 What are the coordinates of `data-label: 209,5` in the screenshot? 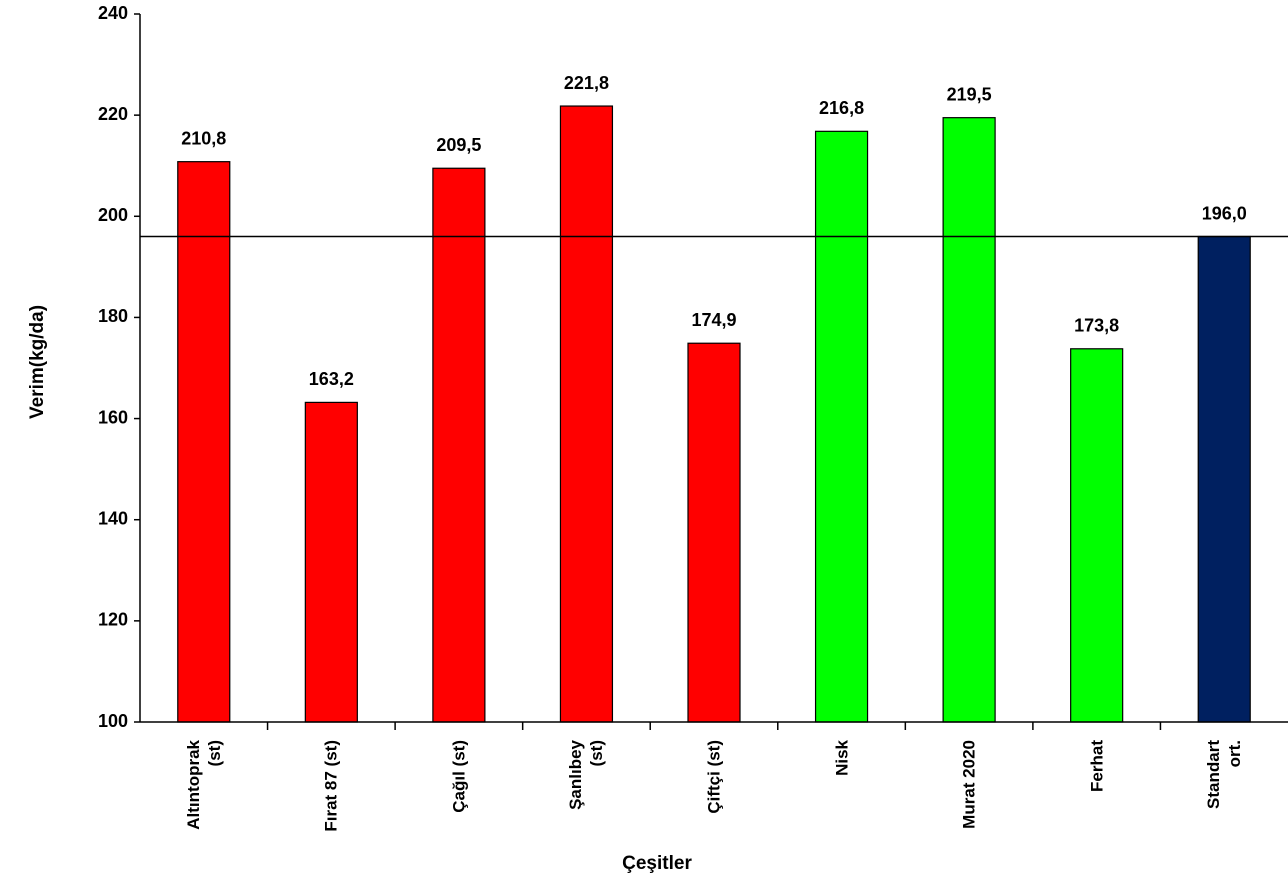 It's located at (458, 145).